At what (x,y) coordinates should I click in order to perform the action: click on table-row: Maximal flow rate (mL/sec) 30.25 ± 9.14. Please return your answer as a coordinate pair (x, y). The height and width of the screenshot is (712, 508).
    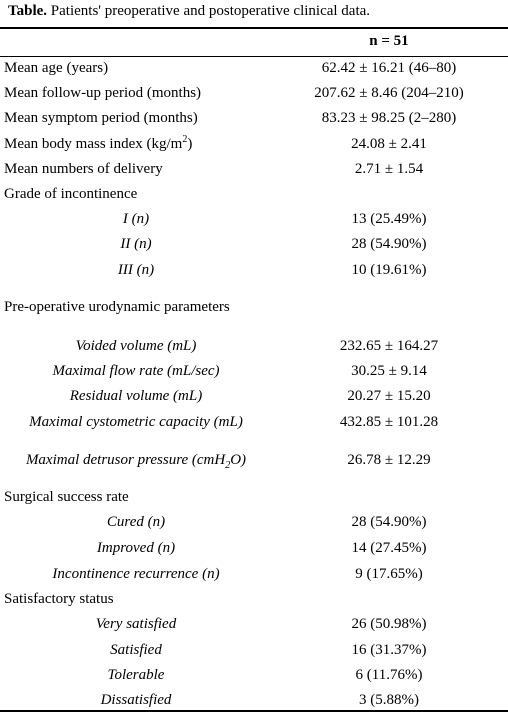
    Looking at the image, I should click on (254, 371).